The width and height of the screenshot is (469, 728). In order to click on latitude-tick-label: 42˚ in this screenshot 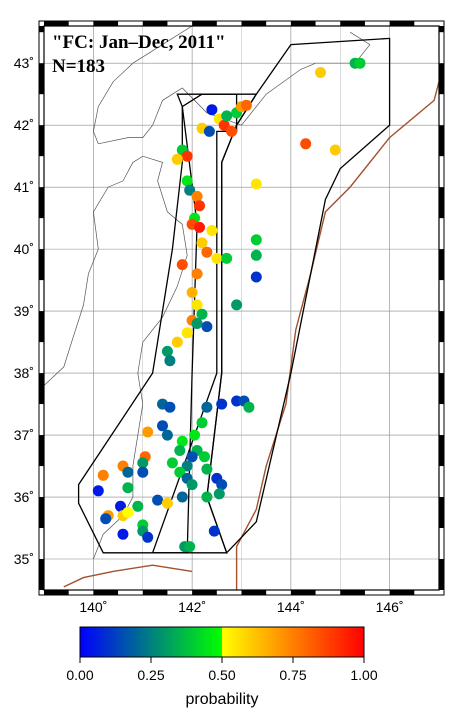, I will do `click(24, 125)`.